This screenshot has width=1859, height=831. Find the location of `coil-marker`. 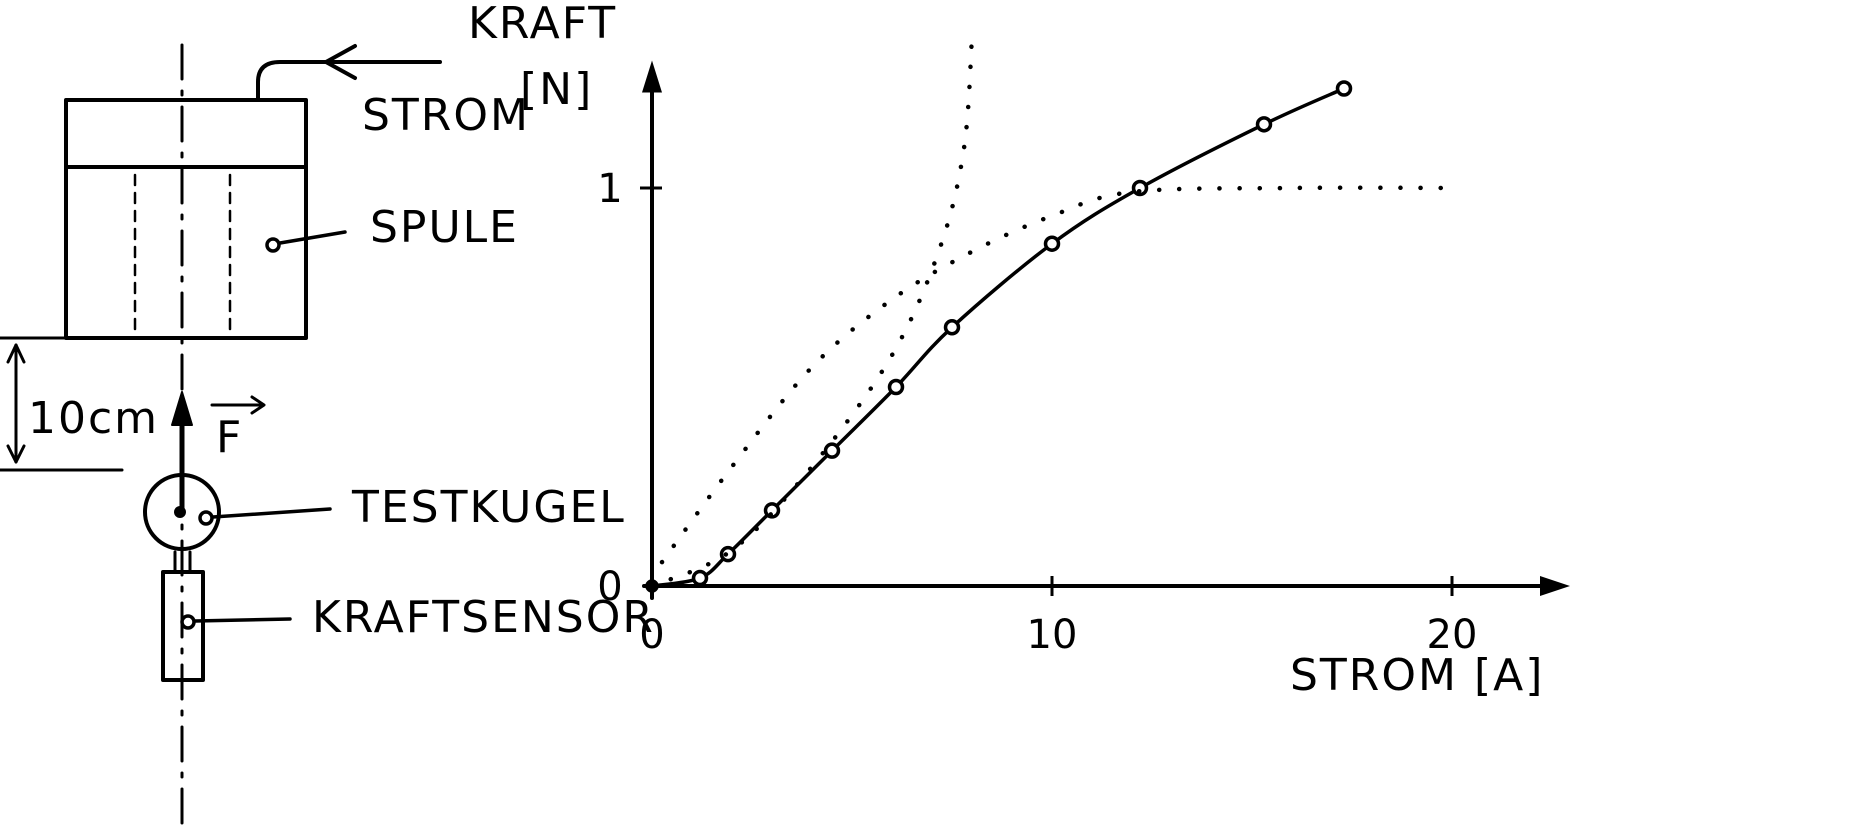

coil-marker is located at coordinates (273, 245).